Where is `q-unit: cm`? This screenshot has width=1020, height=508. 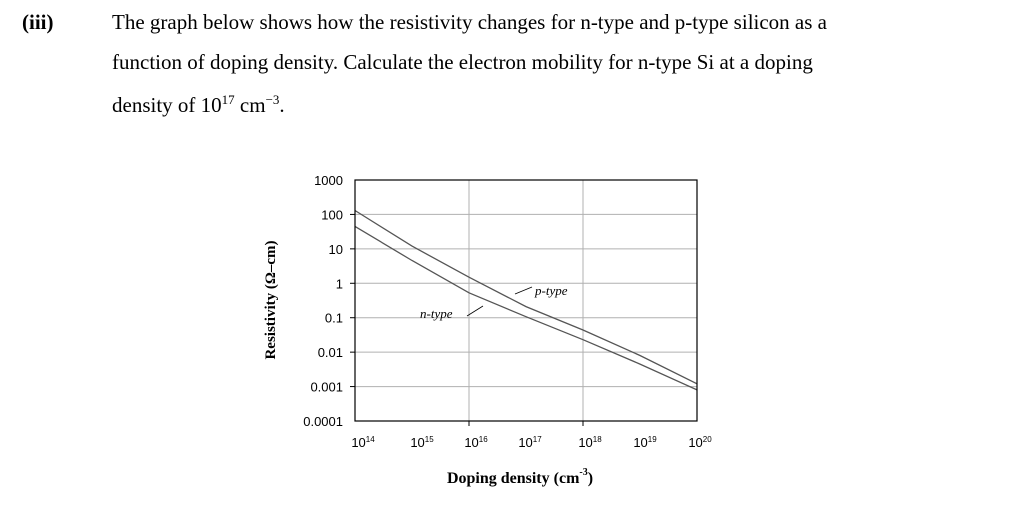
q-unit: cm is located at coordinates (250, 105).